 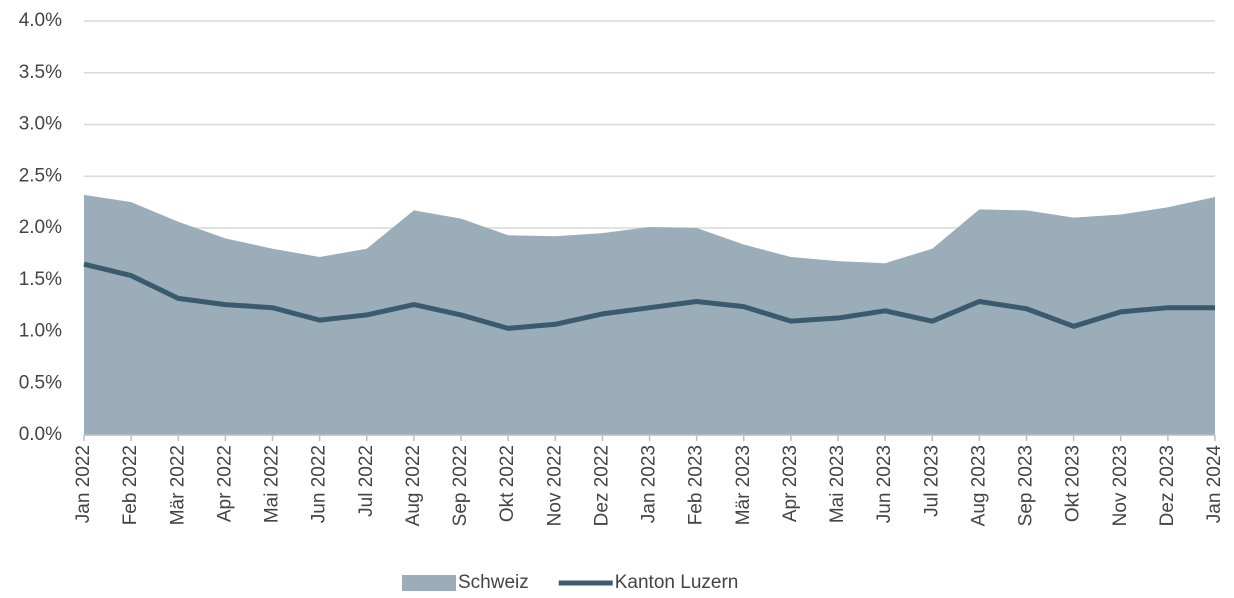 I want to click on x-tick-label: Dez 2022, so click(x=601, y=485).